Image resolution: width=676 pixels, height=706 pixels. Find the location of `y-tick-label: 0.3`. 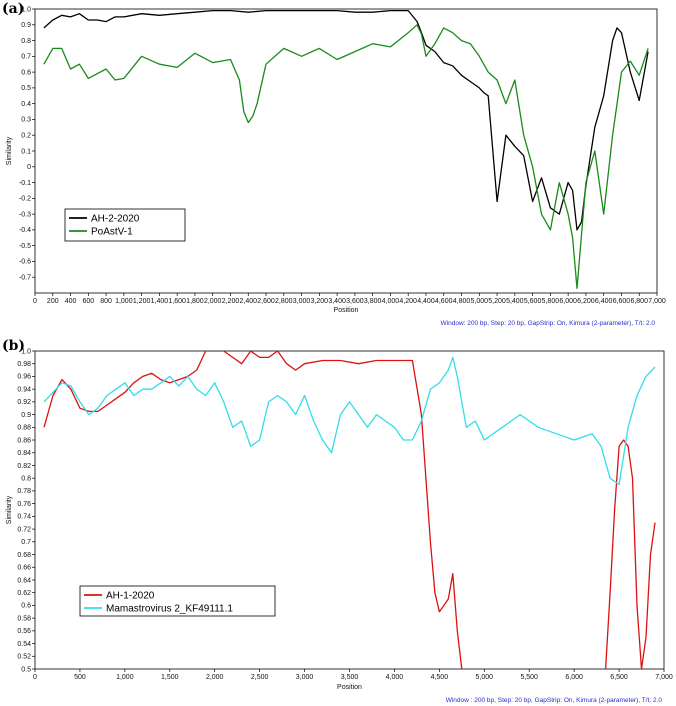

y-tick-label: 0.3 is located at coordinates (26, 120).